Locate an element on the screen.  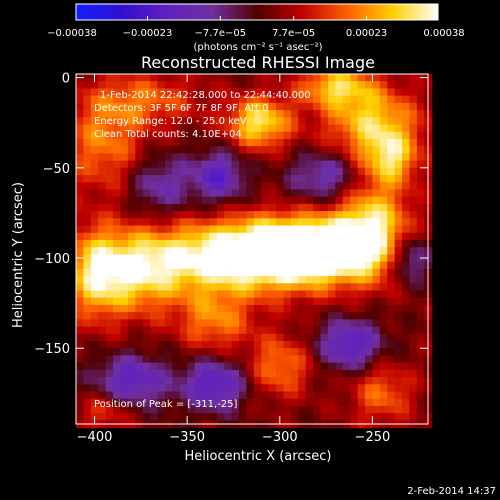
y-tick-label: 0 is located at coordinates (66, 79).